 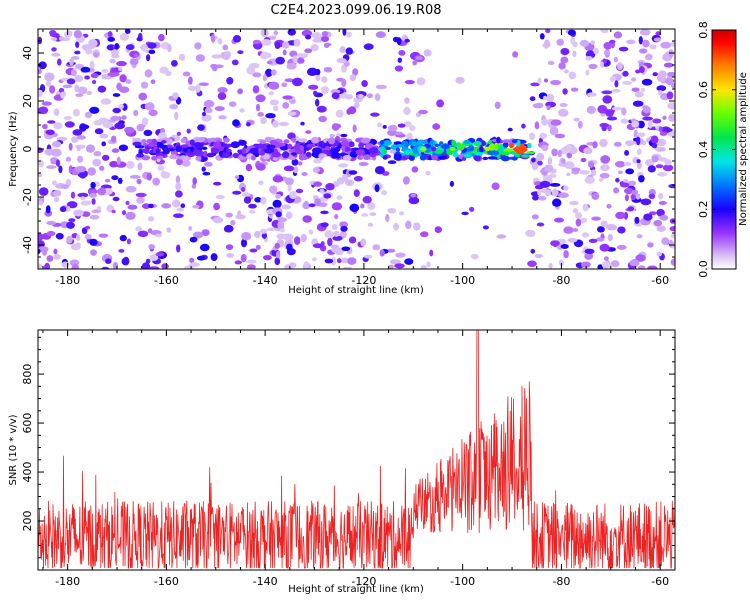 What do you see at coordinates (166, 581) in the screenshot?
I see `snr-x-tick-label: -160` at bounding box center [166, 581].